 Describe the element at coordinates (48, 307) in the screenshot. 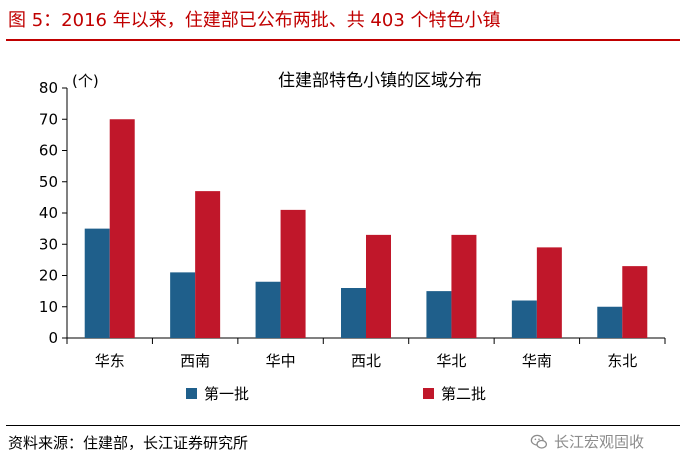

I see `y-tick-label: 10` at that location.